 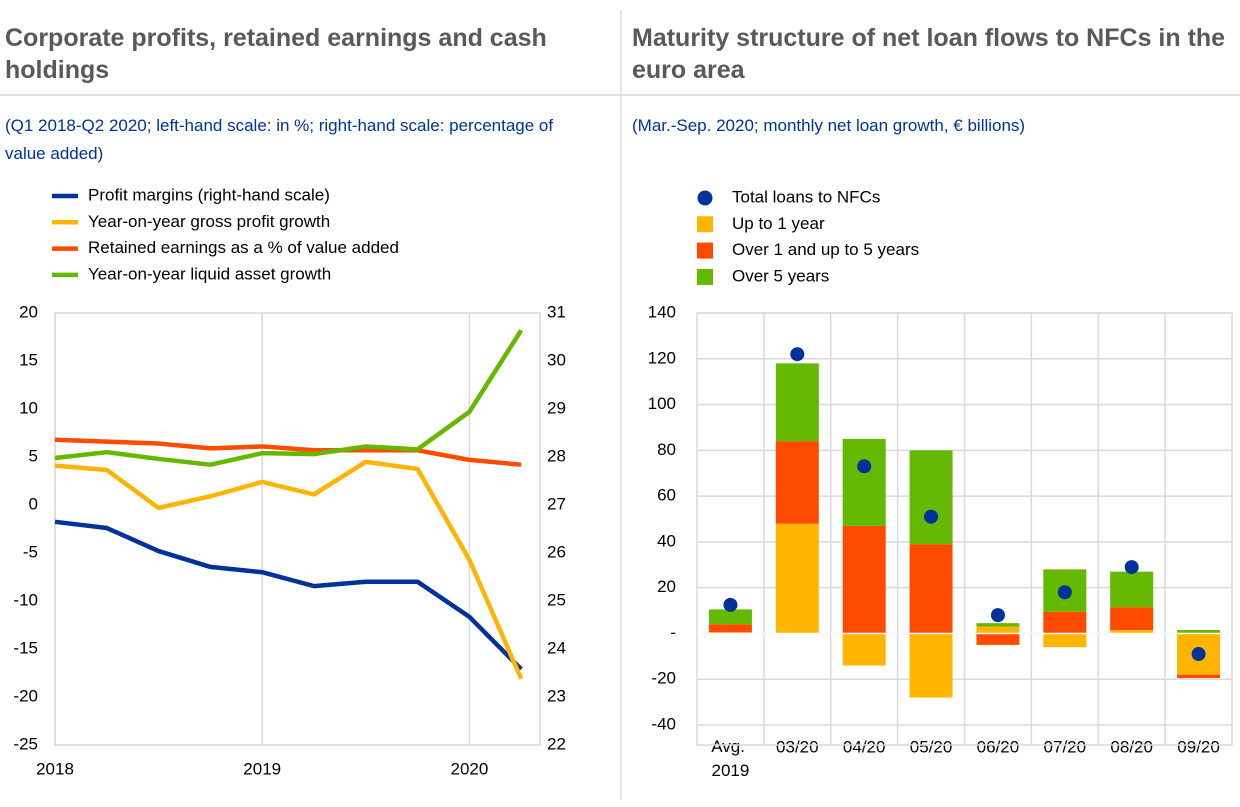 What do you see at coordinates (556, 455) in the screenshot?
I see `y2-tick-label: 28` at bounding box center [556, 455].